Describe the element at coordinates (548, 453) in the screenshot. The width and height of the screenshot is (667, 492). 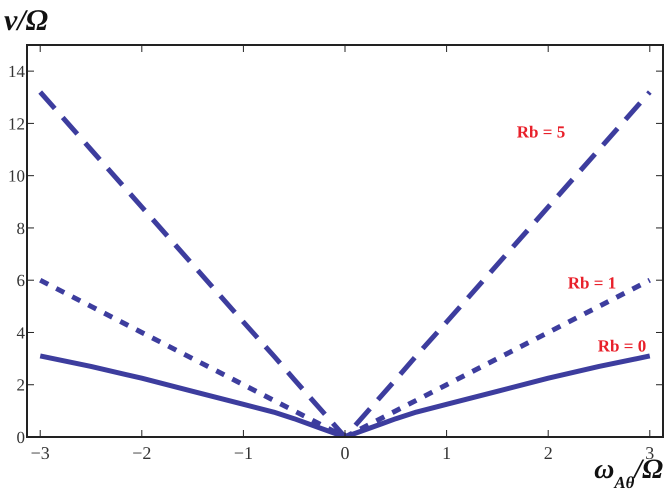
I see `x-tick-label: 2` at that location.